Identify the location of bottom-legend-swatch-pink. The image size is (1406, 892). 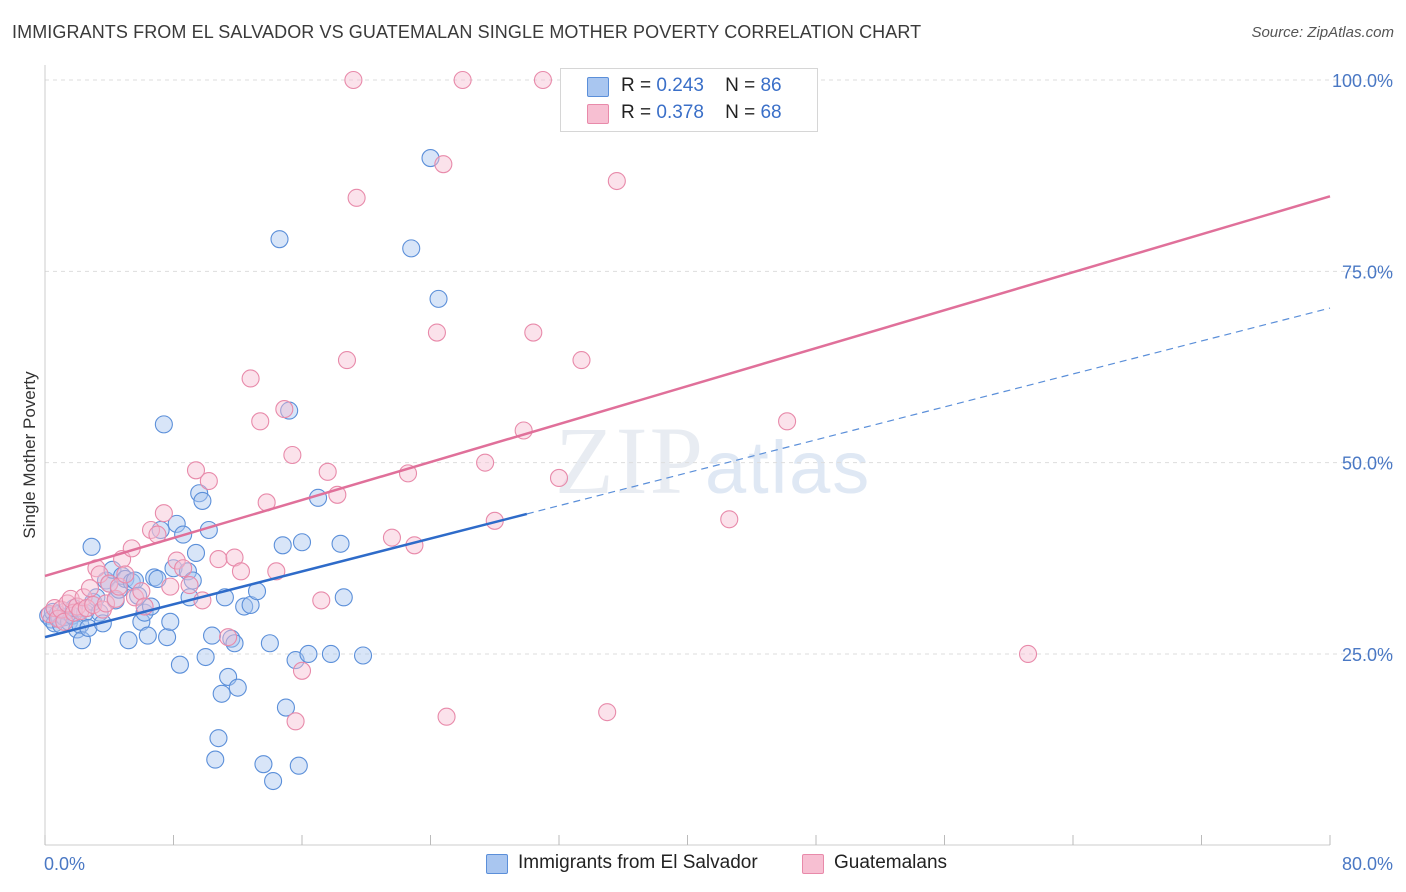
(813, 864).